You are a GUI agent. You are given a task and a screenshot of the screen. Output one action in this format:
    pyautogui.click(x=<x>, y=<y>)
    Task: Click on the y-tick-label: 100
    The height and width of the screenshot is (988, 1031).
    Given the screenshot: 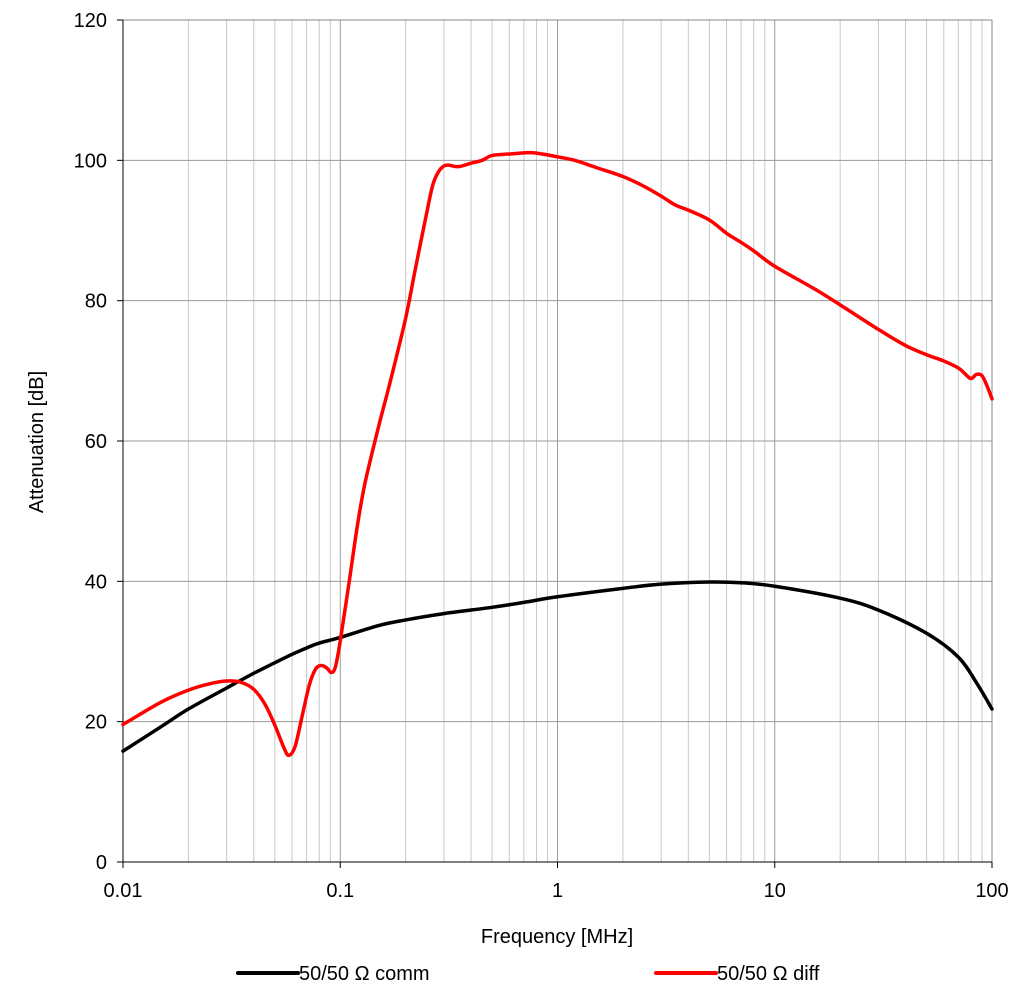 What is the action you would take?
    pyautogui.click(x=90, y=161)
    